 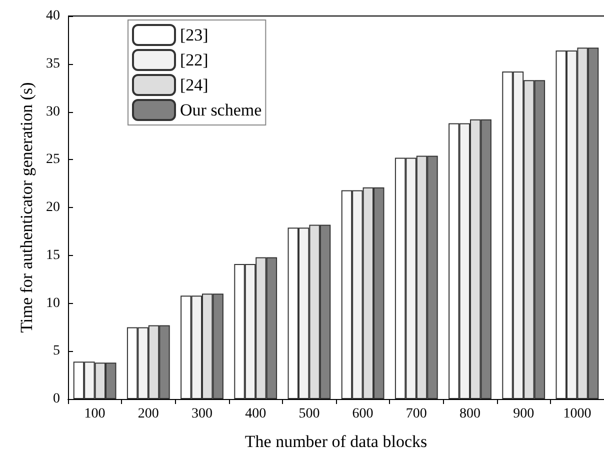 I want to click on y-tick-label: 30, so click(x=53, y=112).